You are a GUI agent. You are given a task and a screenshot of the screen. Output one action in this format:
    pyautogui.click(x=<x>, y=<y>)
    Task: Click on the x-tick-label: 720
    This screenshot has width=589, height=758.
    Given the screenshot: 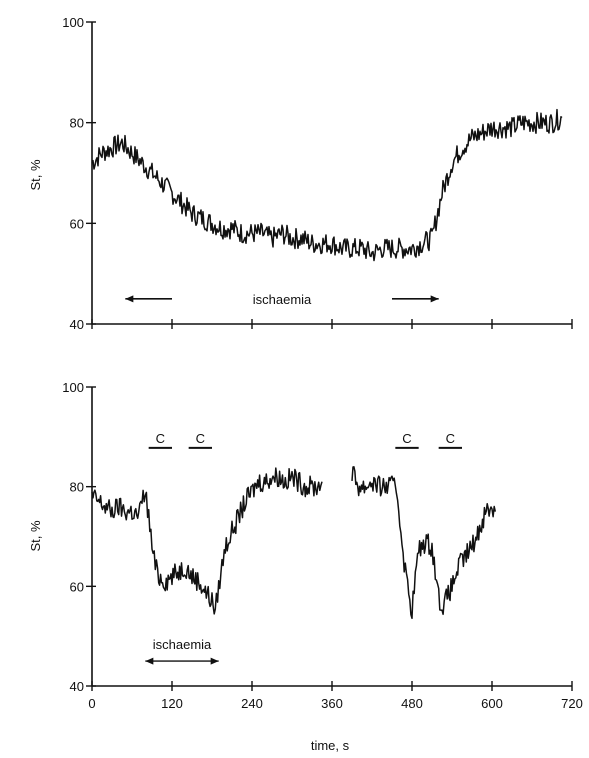 What is the action you would take?
    pyautogui.click(x=572, y=703)
    